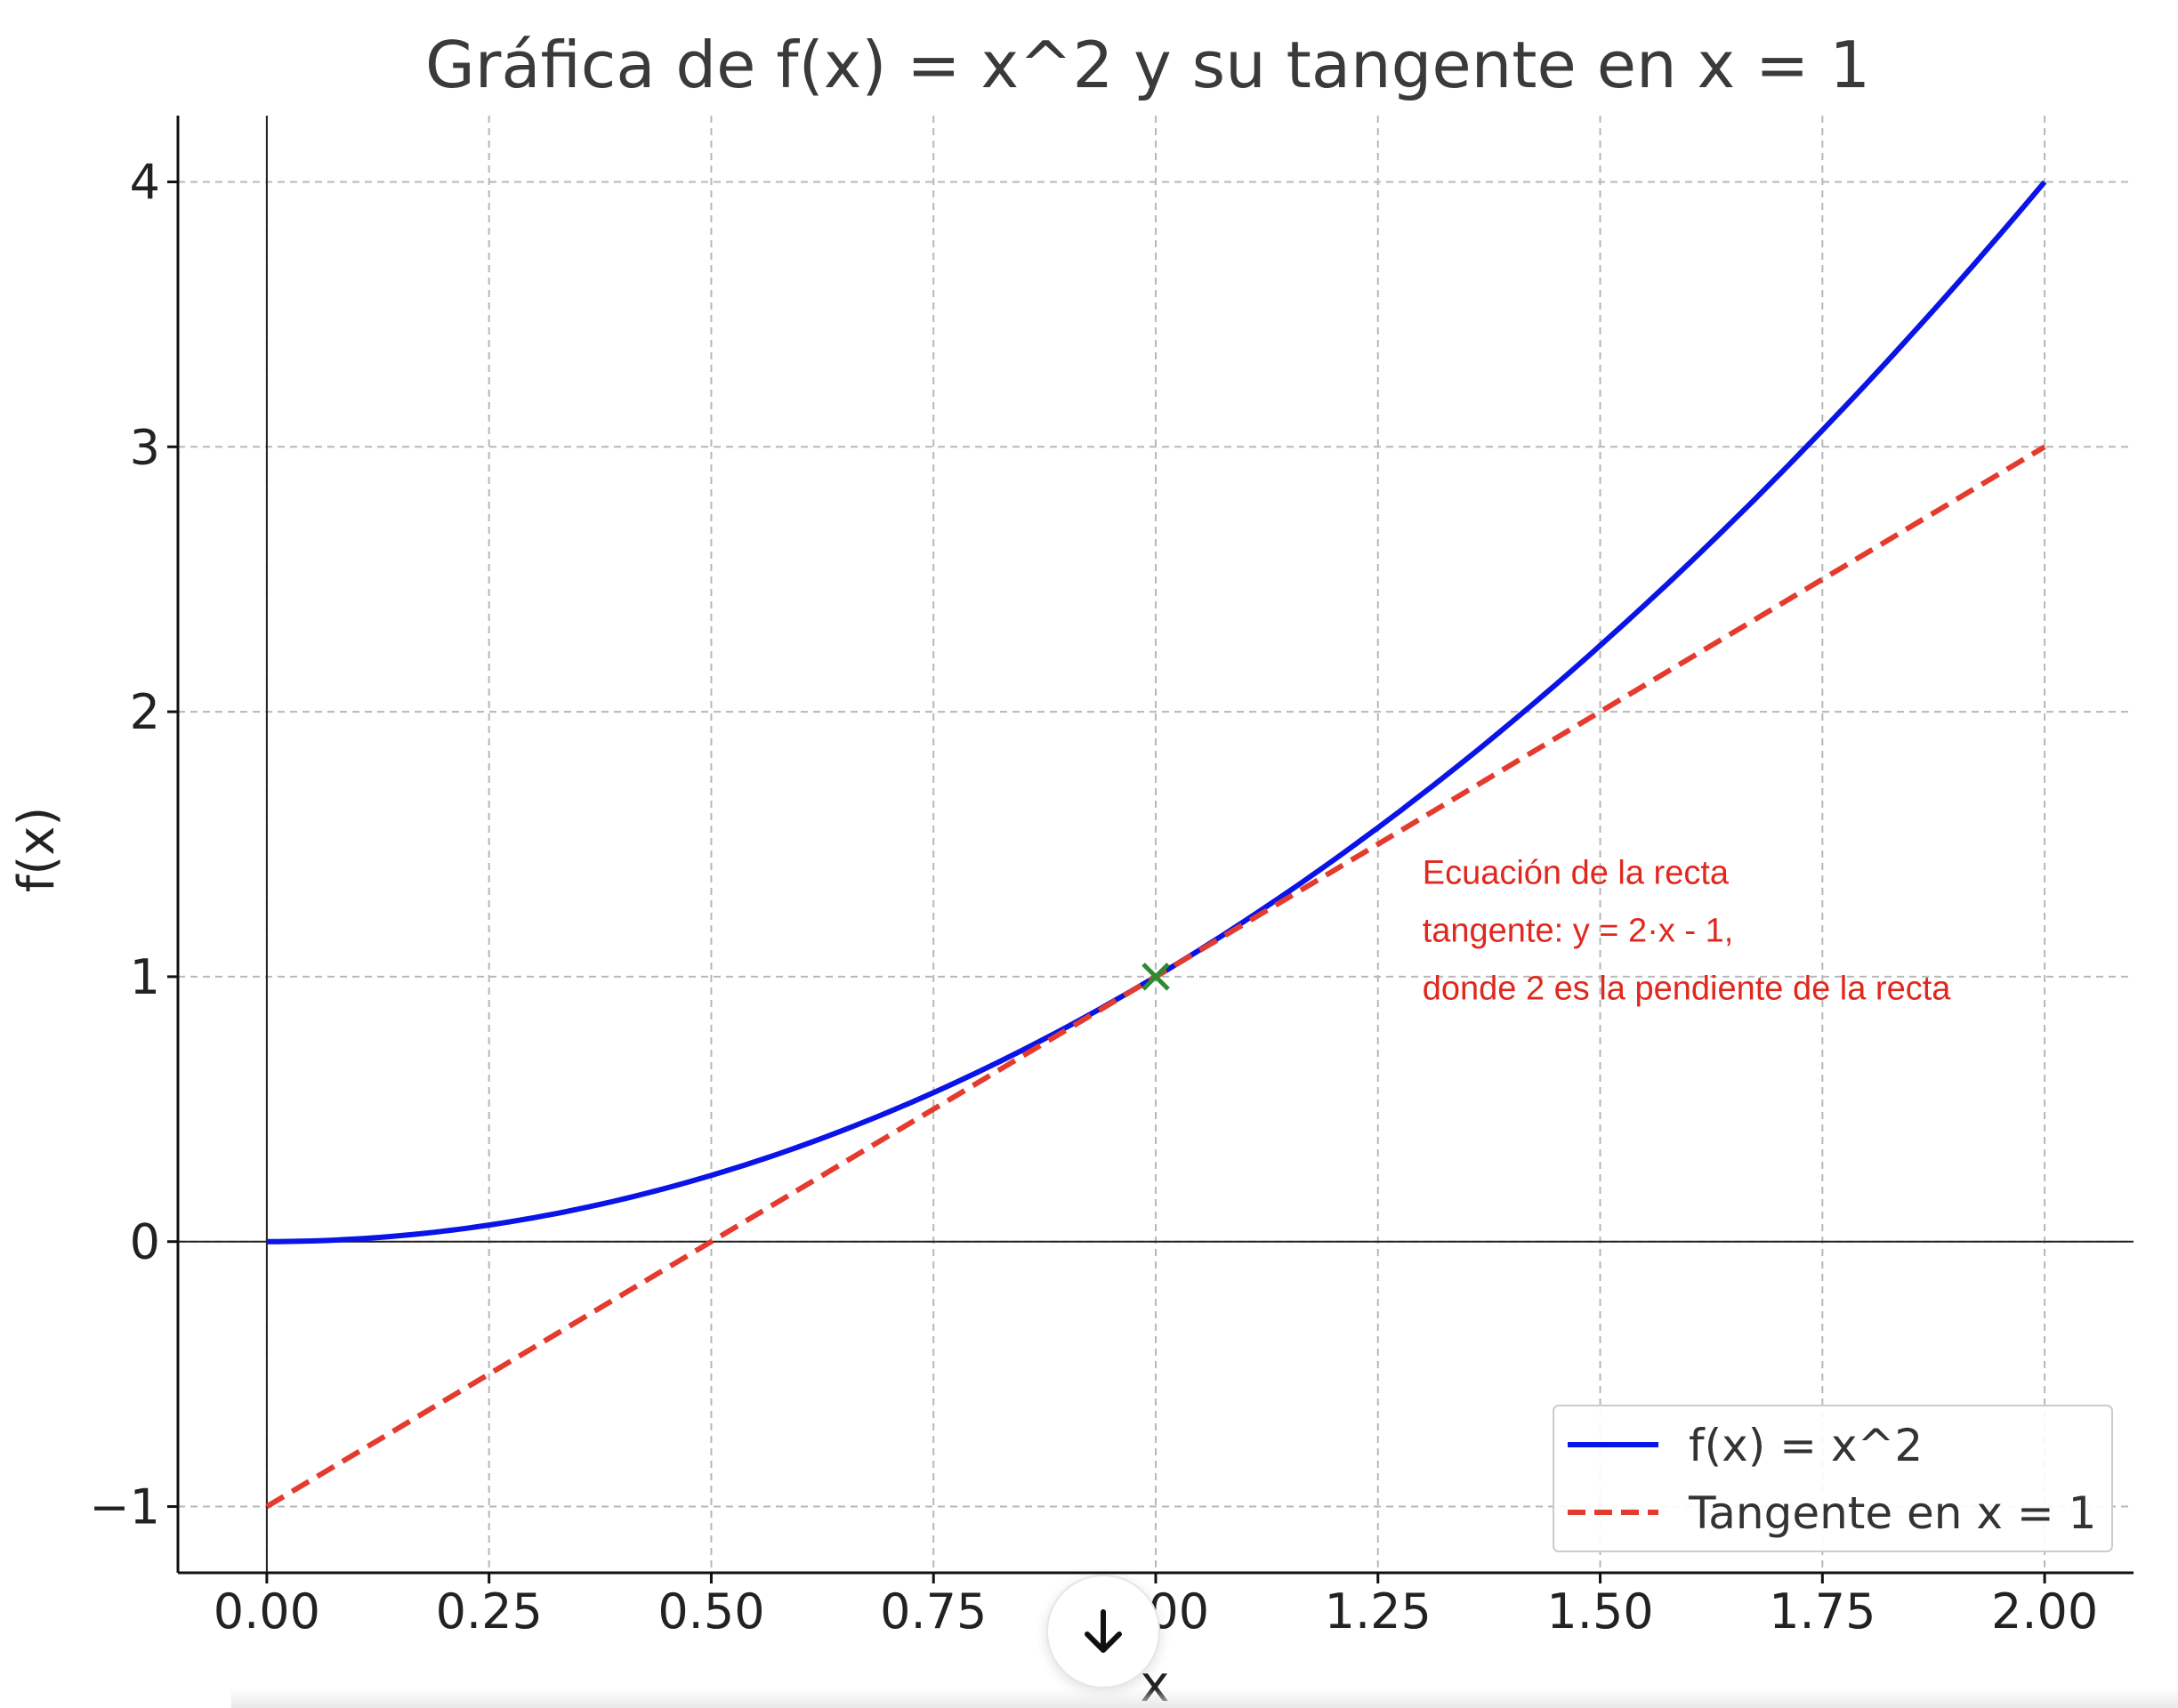 This screenshot has width=2178, height=1708. What do you see at coordinates (145, 447) in the screenshot?
I see `y-tick-label: 3` at bounding box center [145, 447].